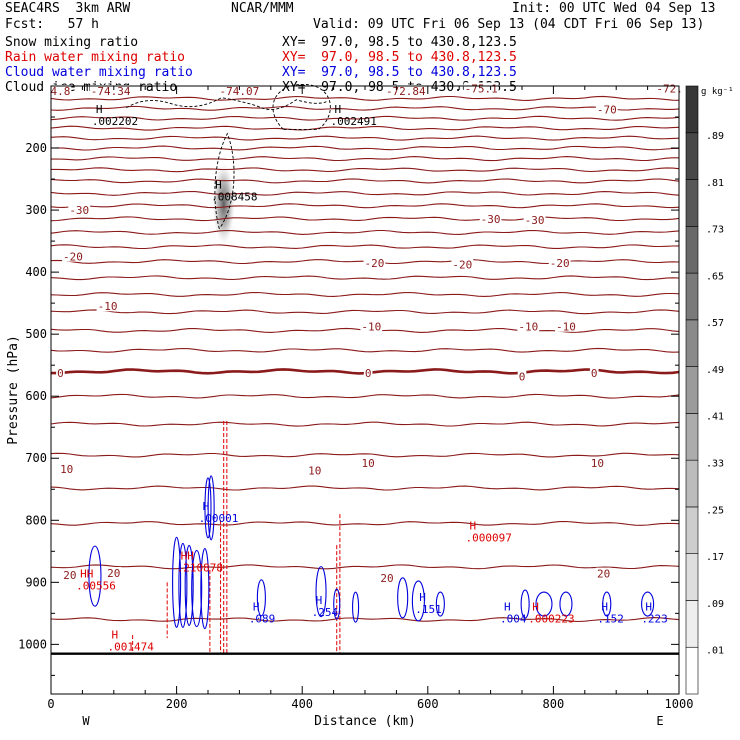  Describe the element at coordinates (522, 376) in the screenshot. I see `temperature-label: 0` at that location.